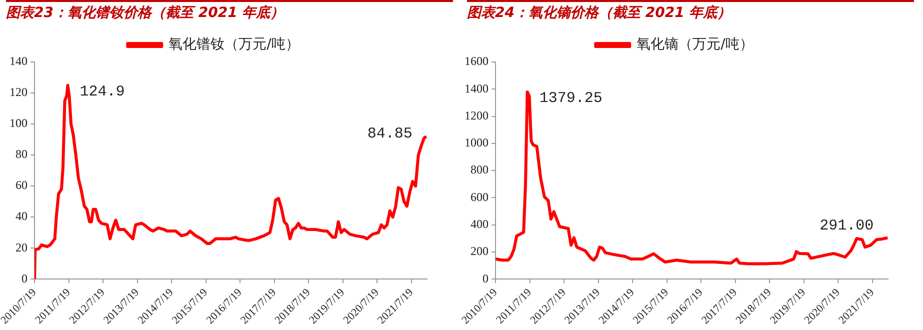  Describe the element at coordinates (695, 44) in the screenshot. I see `legend-label: 氧化镝（万元/吨）` at that location.